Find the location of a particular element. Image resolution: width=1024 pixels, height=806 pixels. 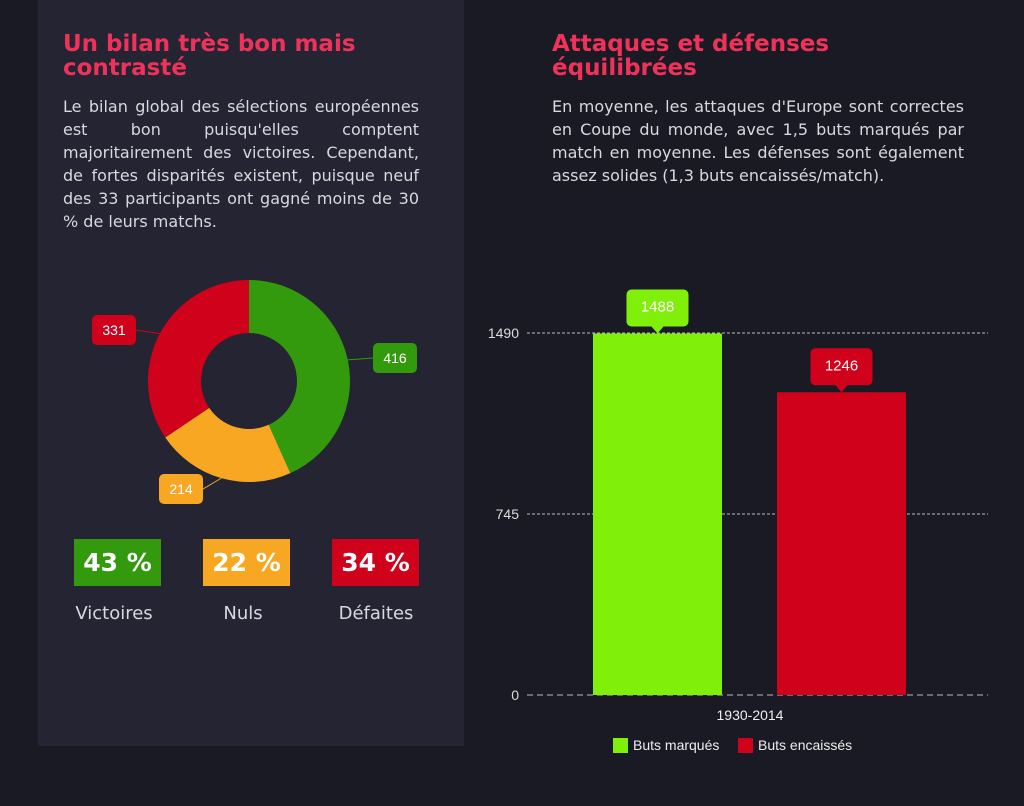

legend-label-1: Buts encaissés is located at coordinates (805, 745).